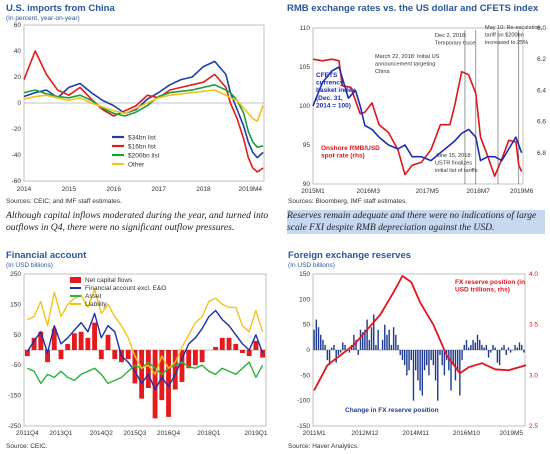 Image resolution: width=550 pixels, height=454 pixels. Describe the element at coordinates (307, 184) in the screenshot. I see `y-tick-label: 90` at that location.